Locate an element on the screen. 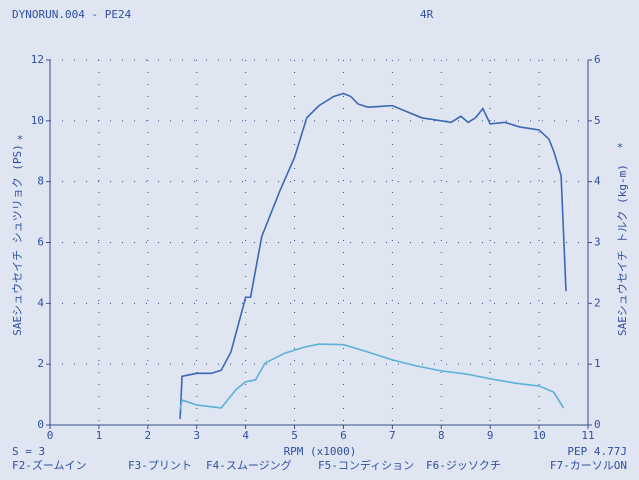  y2-axis-label: SAEシュウセイチ トルク (kg-m) is located at coordinates (622, 250).